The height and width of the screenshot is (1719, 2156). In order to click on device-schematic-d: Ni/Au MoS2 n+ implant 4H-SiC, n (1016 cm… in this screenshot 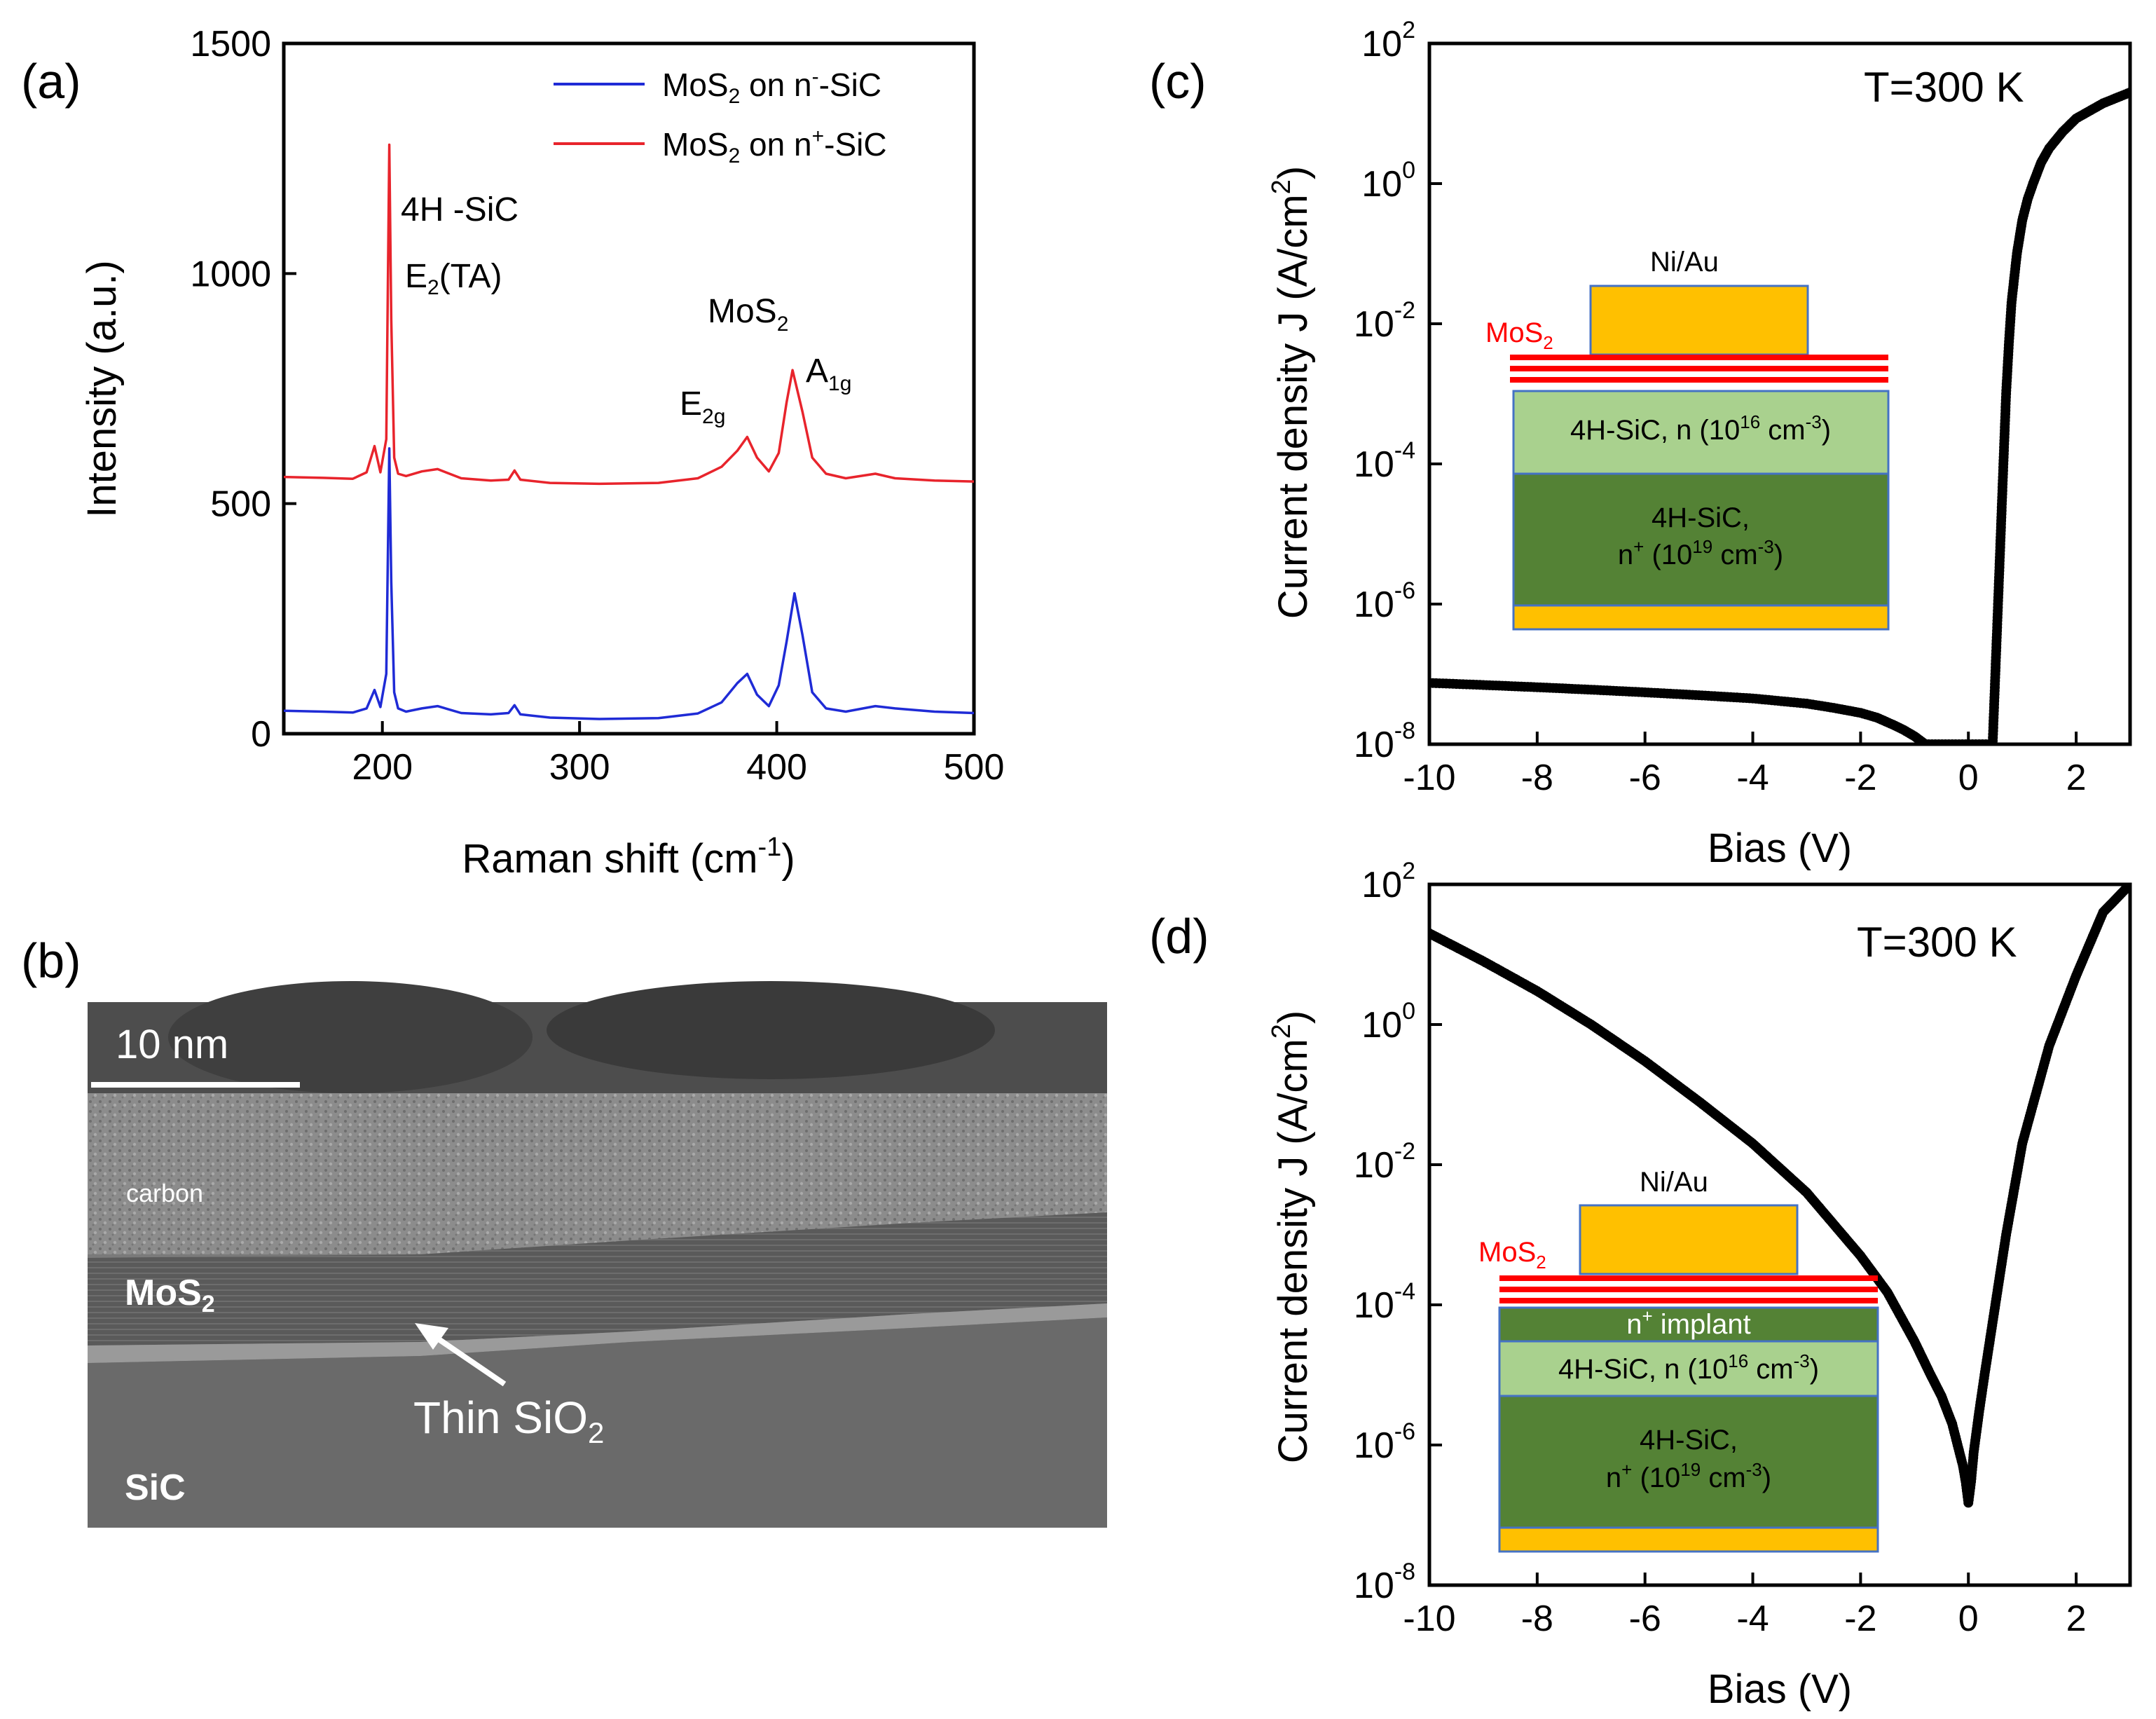, I will do `click(1678, 1360)`.